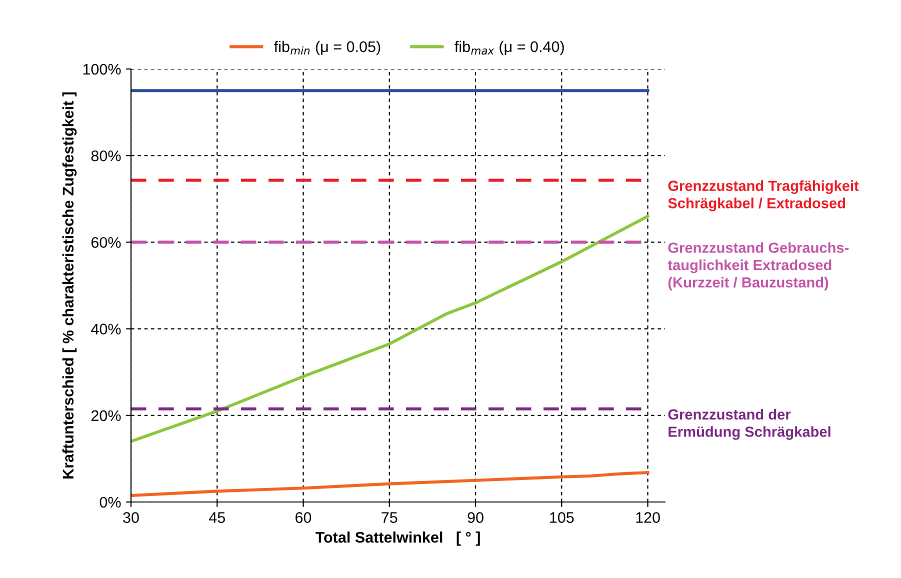 The width and height of the screenshot is (901, 578). Describe the element at coordinates (131, 517) in the screenshot. I see `x-tick-label: 30` at that location.